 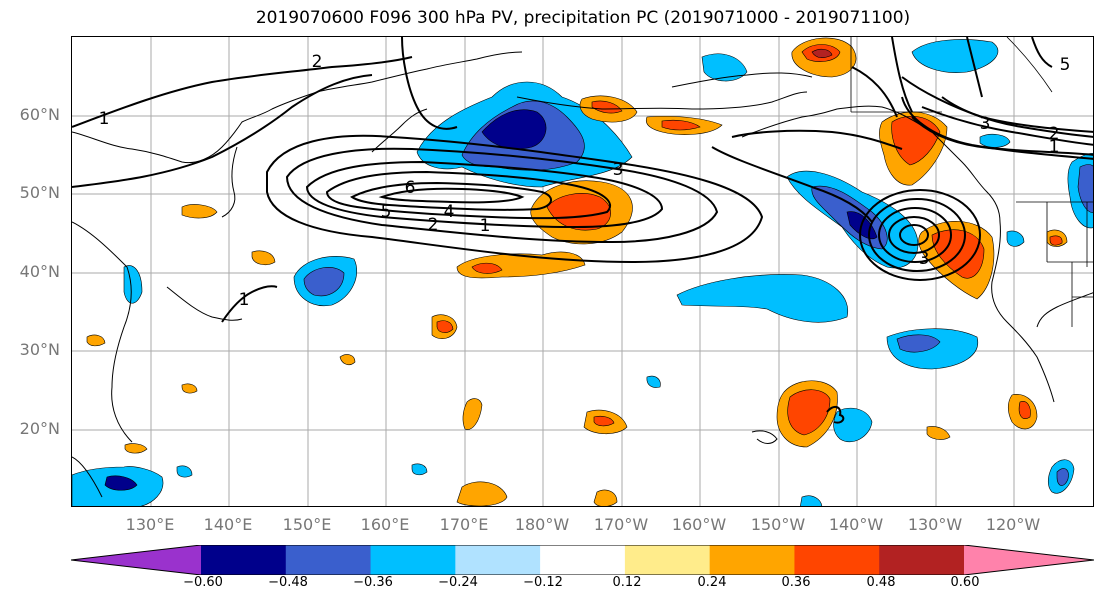 I want to click on lon-label: 180°W, so click(x=542, y=524).